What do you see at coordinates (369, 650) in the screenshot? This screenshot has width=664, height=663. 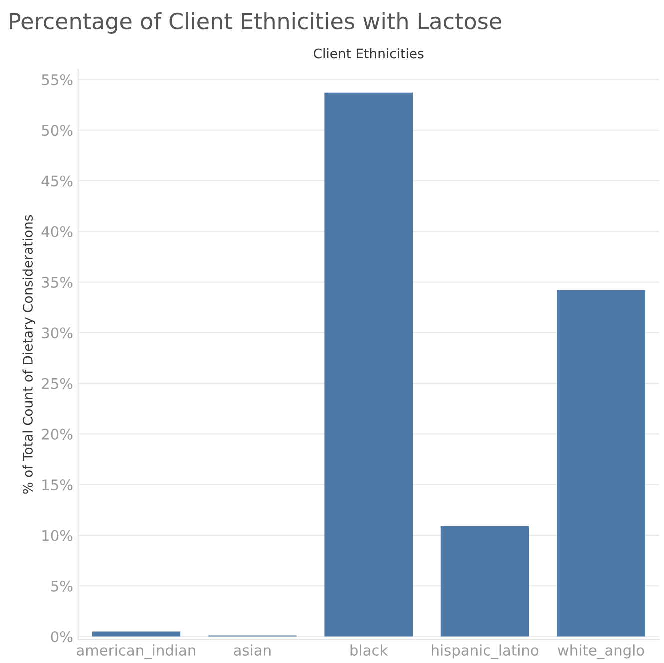 I see `x-tick-label: black` at bounding box center [369, 650].